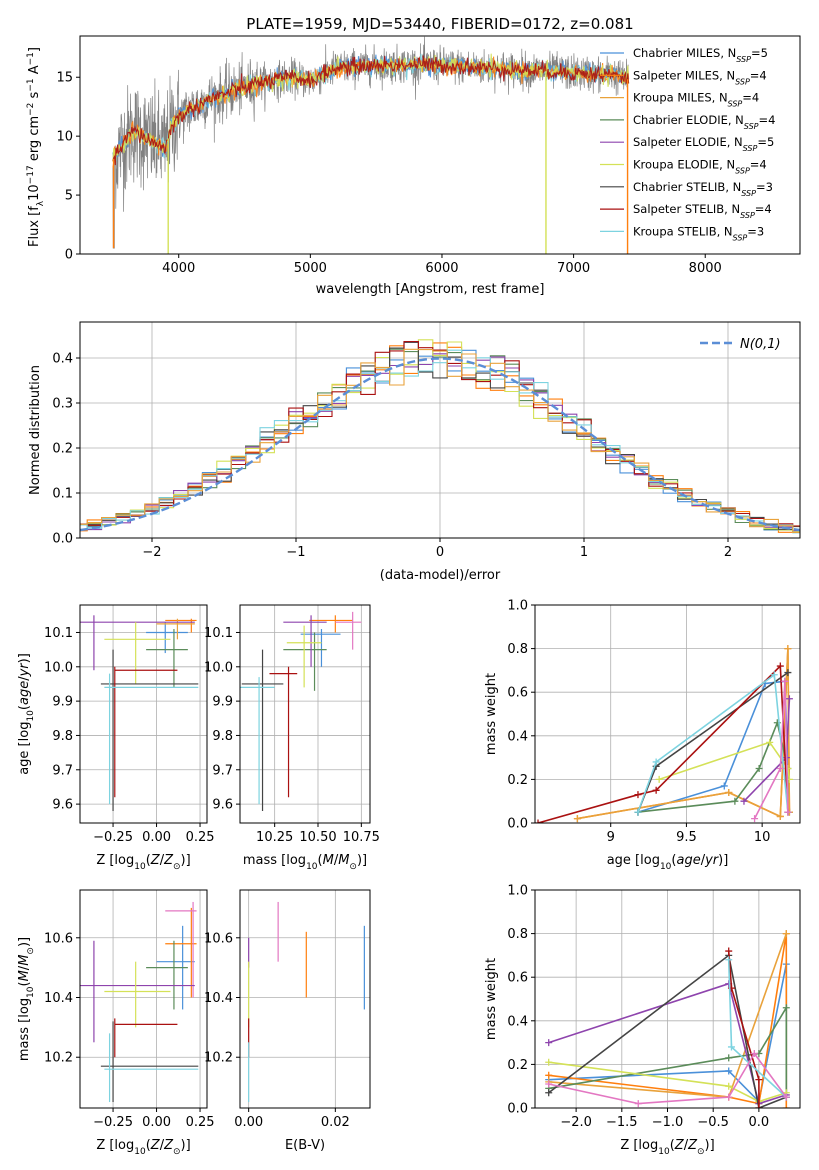  What do you see at coordinates (700, 167) in the screenshot?
I see `legend-entry: Kroupa ELODIE, NSSP=4` at bounding box center [700, 167].